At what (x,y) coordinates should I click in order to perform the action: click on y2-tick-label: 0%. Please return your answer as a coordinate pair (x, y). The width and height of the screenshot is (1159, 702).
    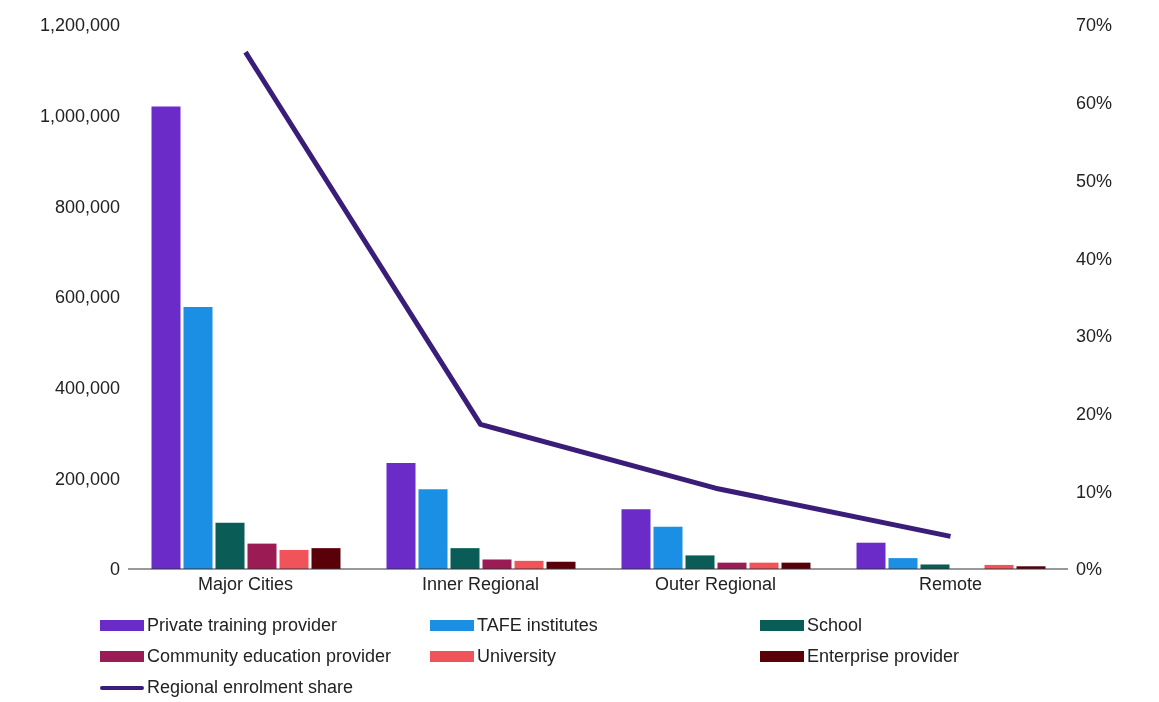
    Looking at the image, I should click on (1089, 569).